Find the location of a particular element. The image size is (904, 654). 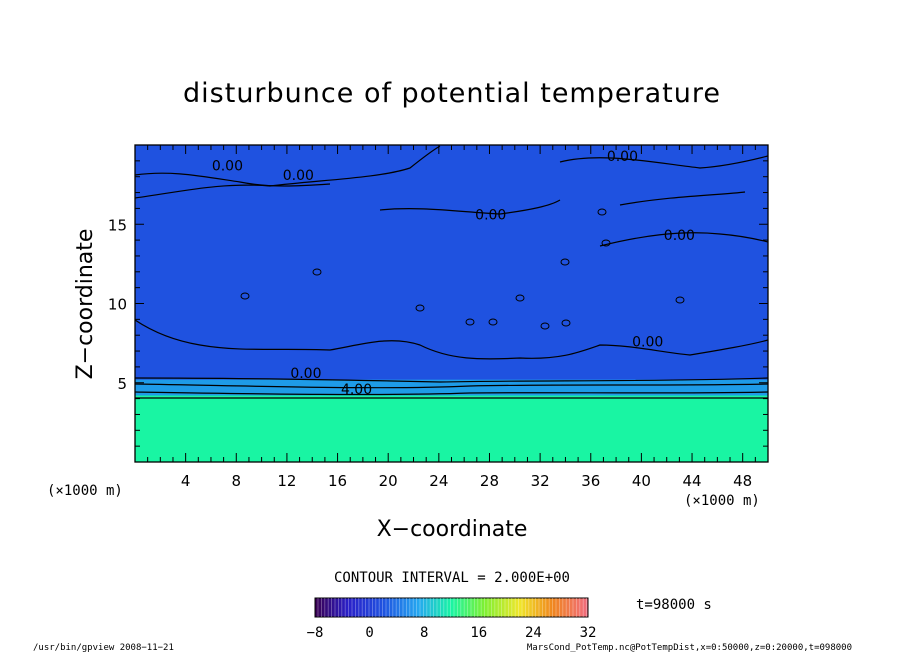

colorbar-tick-label: 32 is located at coordinates (588, 633).